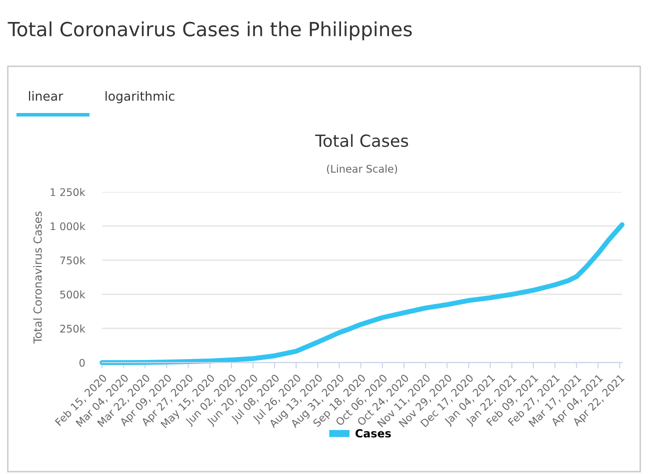  Describe the element at coordinates (210, 30) in the screenshot. I see `text: Total Coronavirus Cases in the Philippines` at that location.